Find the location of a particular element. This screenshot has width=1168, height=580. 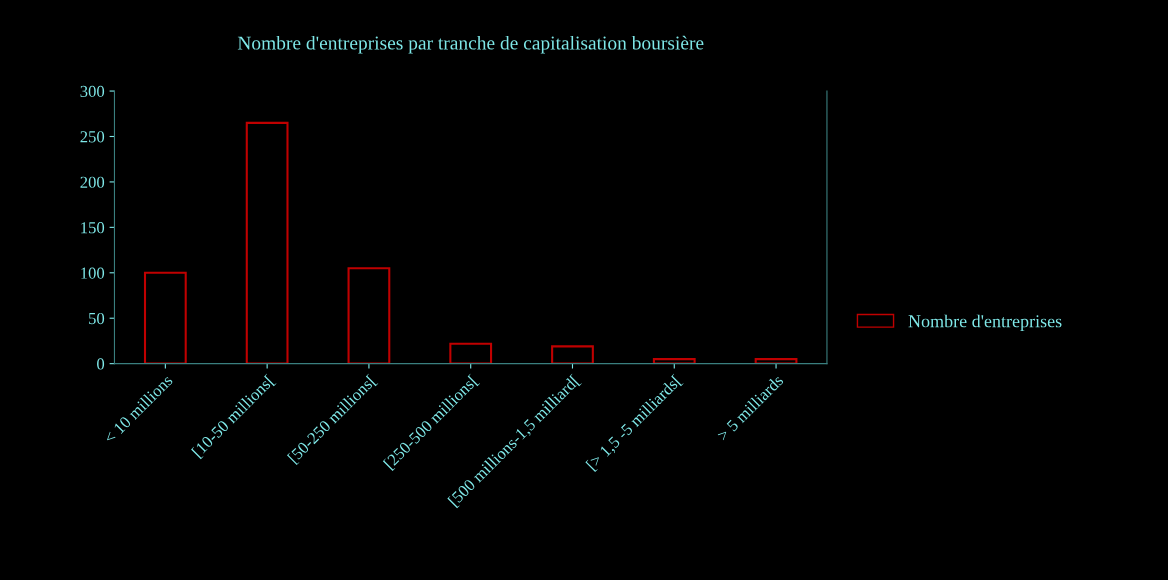

chart-title: Nombre d'entreprises par tranche de capitalisation boursière is located at coordinates (470, 44).